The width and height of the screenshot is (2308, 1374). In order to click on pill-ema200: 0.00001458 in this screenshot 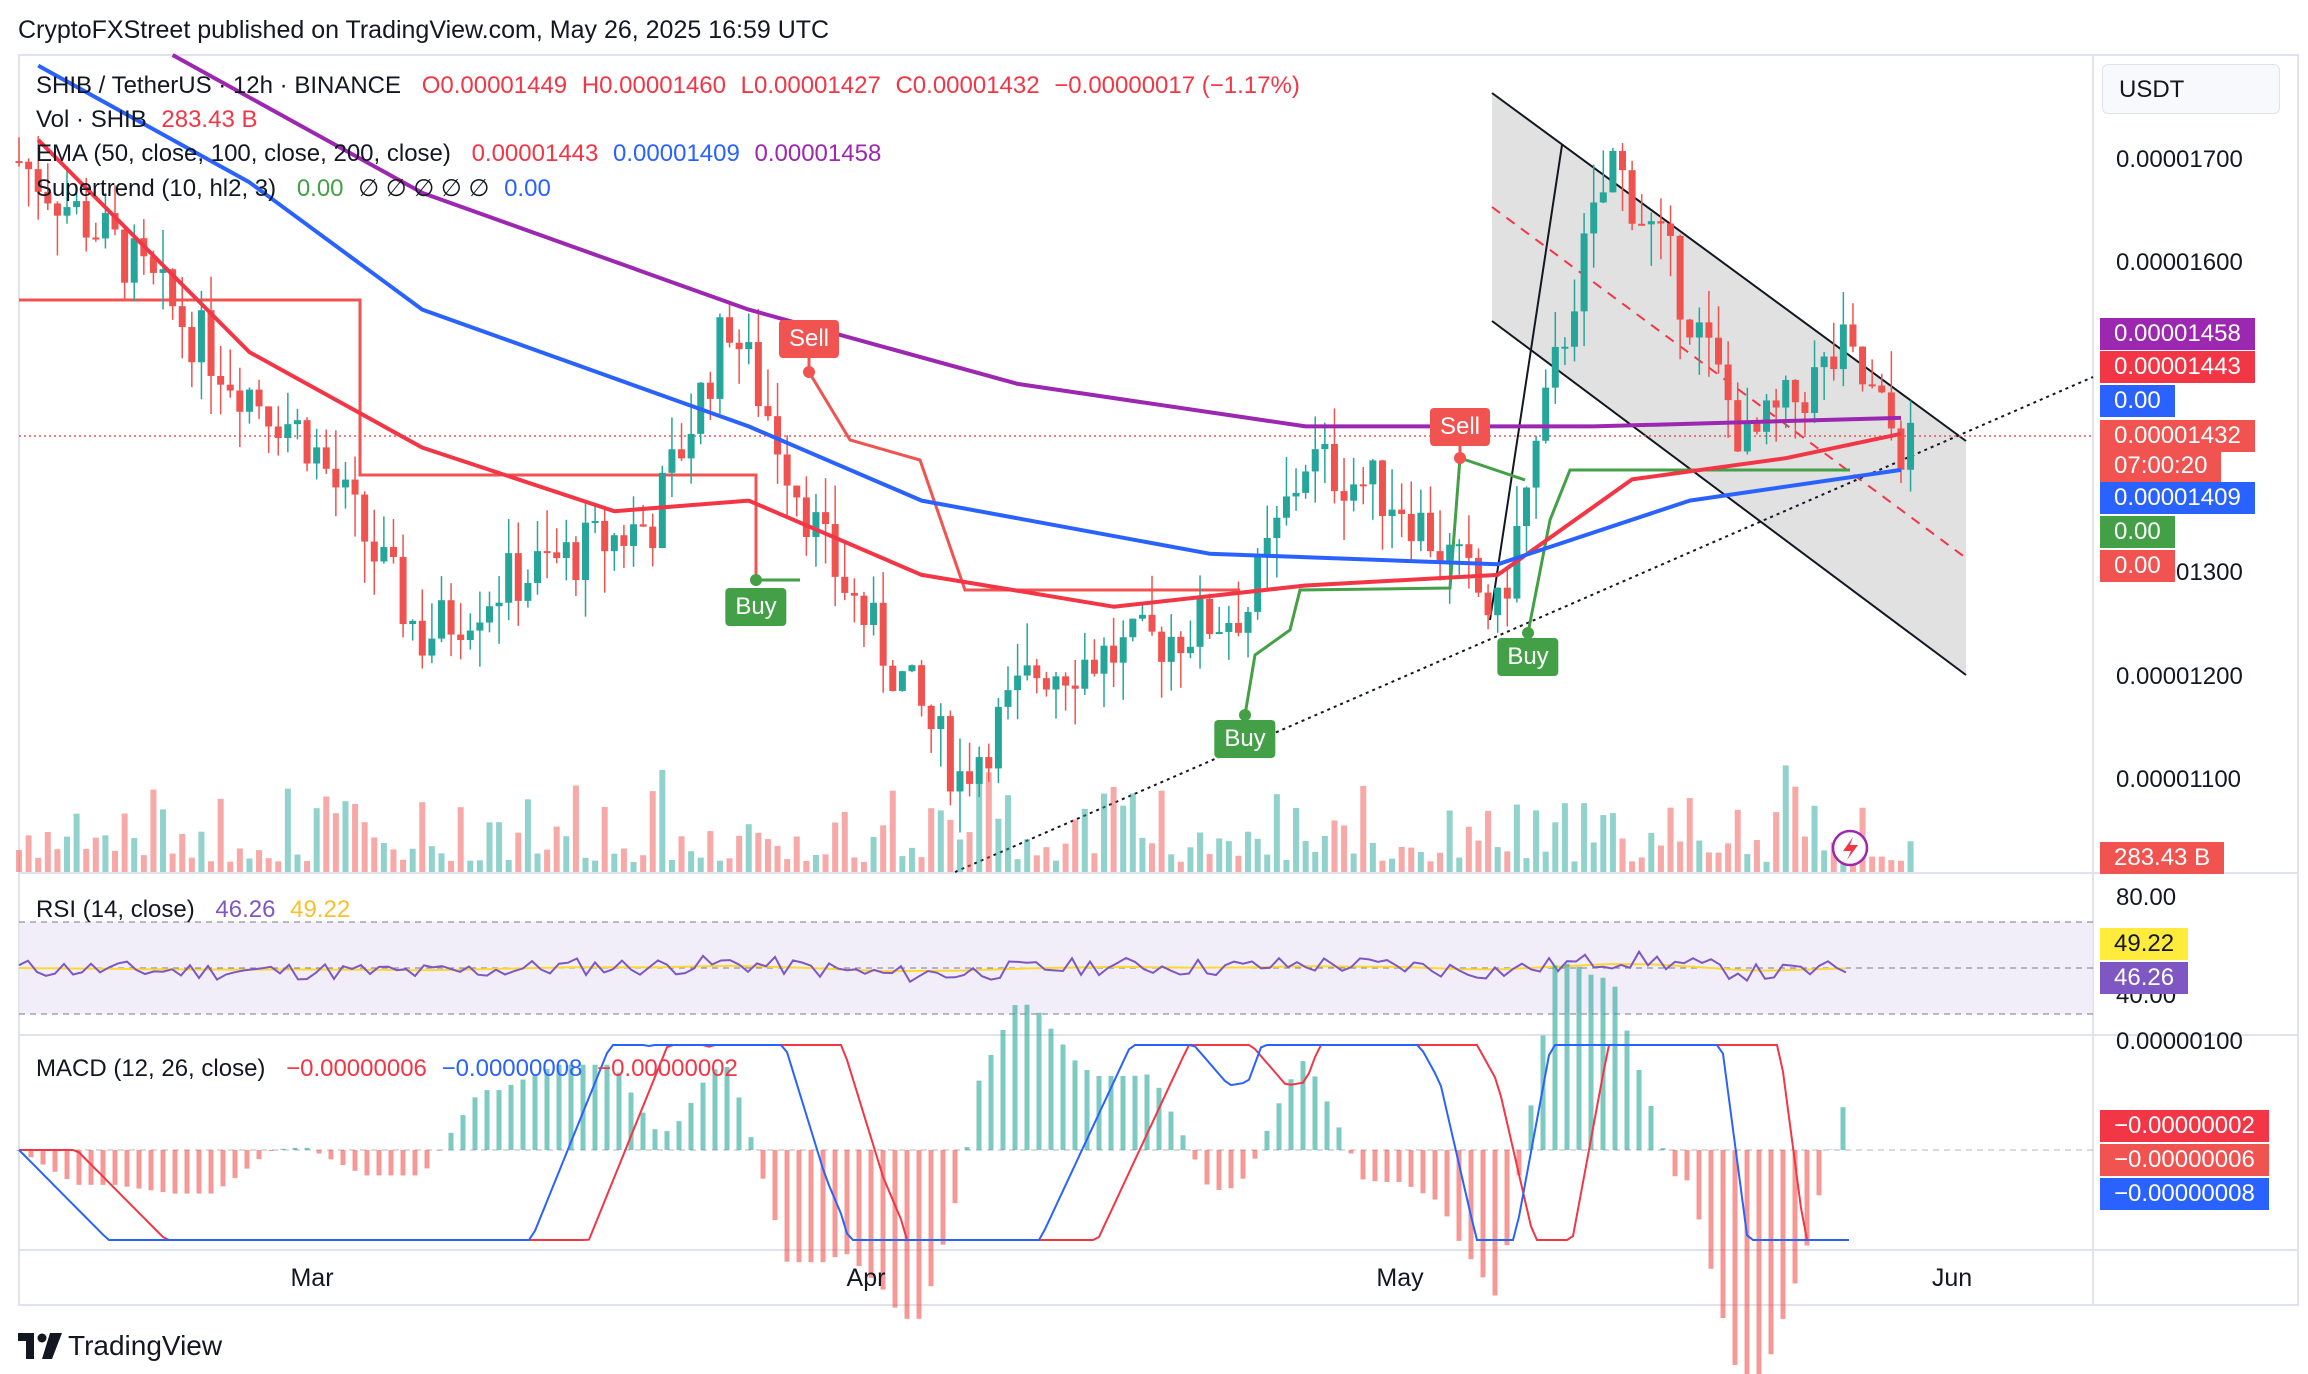, I will do `click(2177, 334)`.